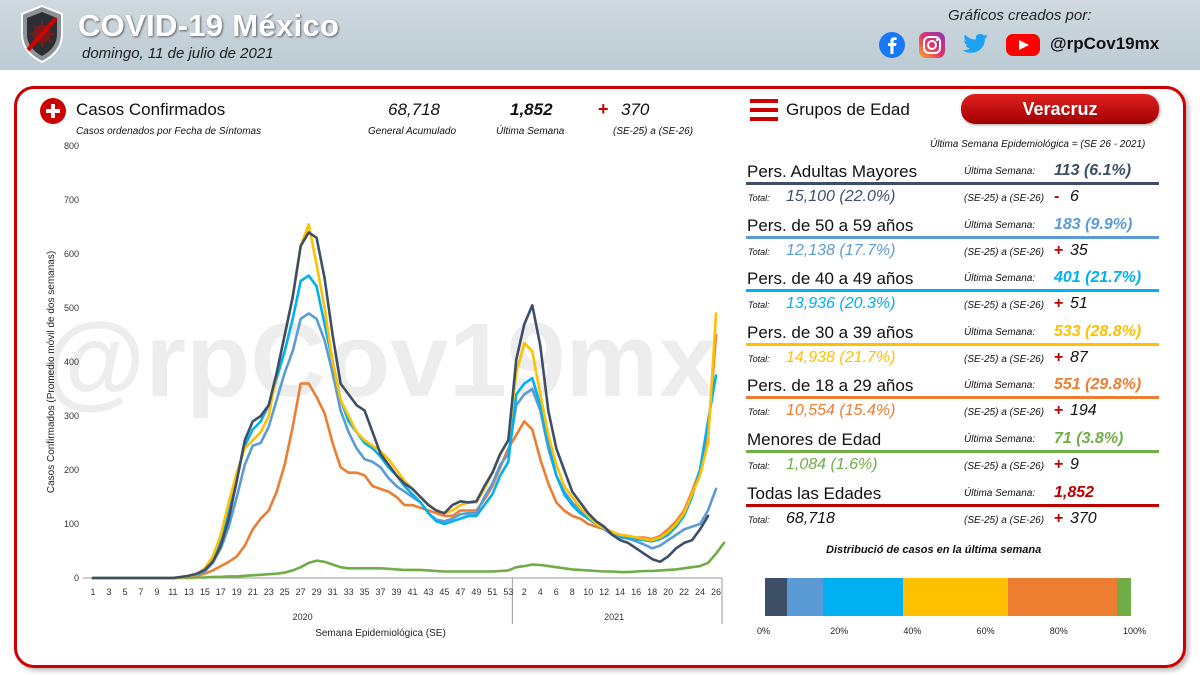 The image size is (1200, 675). Describe the element at coordinates (397, 592) in the screenshot. I see `x-tick-label: 39` at that location.